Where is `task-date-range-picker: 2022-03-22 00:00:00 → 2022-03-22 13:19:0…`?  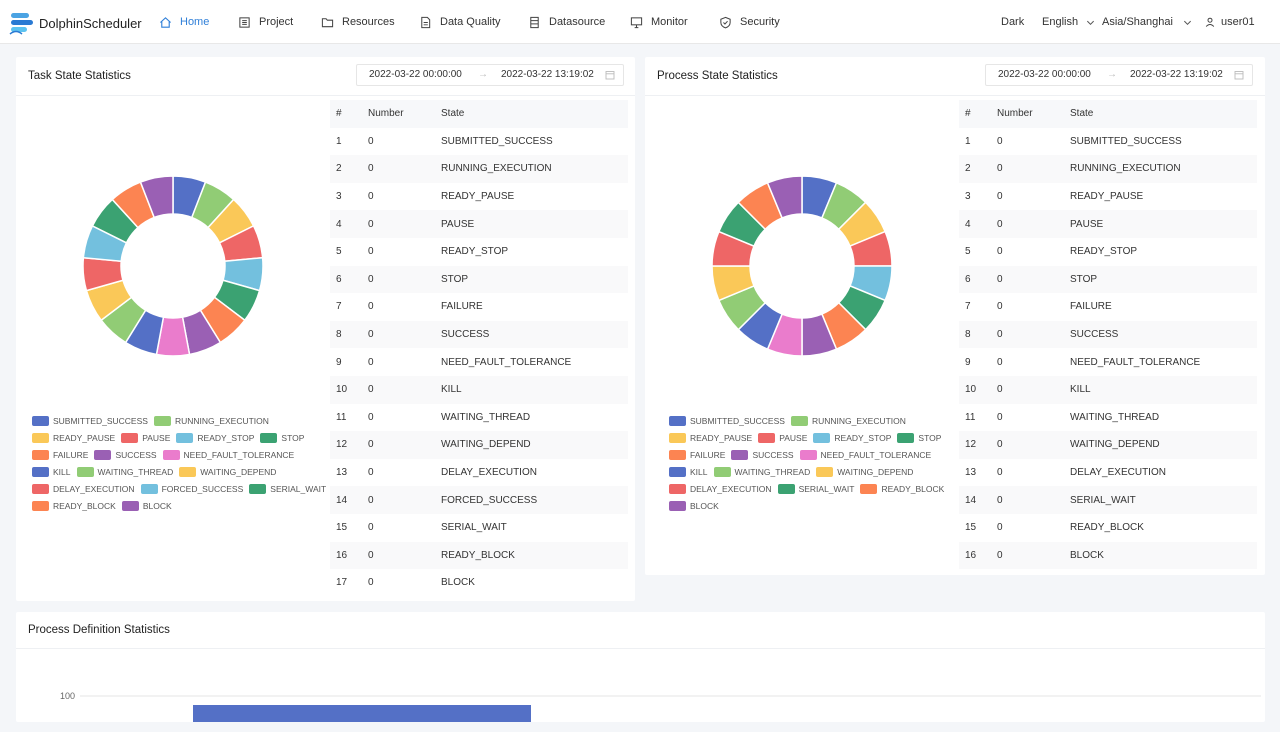
task-date-range-picker: 2022-03-22 00:00:00 → 2022-03-22 13:19:0… is located at coordinates (490, 75).